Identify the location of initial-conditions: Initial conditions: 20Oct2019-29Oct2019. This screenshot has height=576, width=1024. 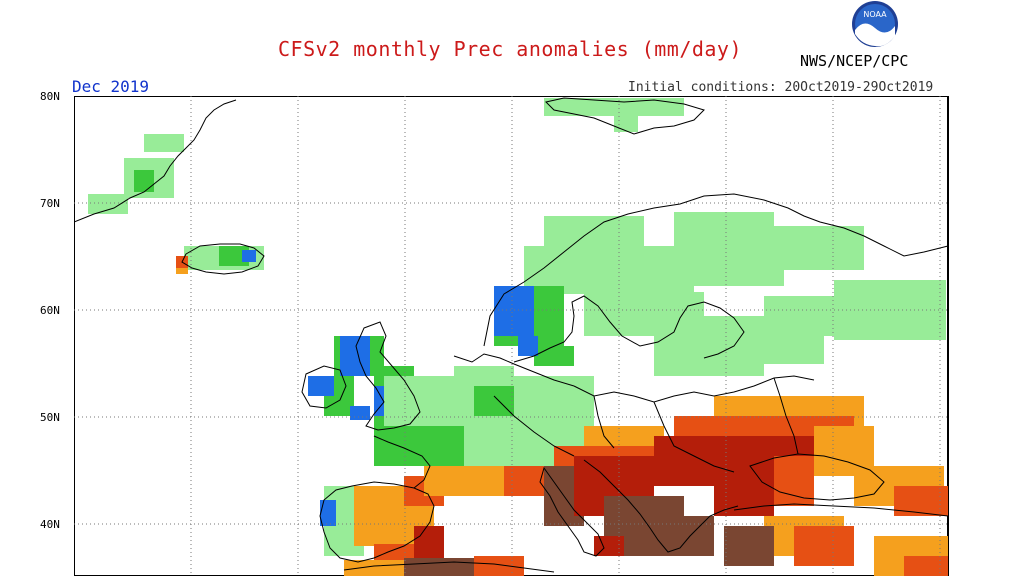
(781, 87).